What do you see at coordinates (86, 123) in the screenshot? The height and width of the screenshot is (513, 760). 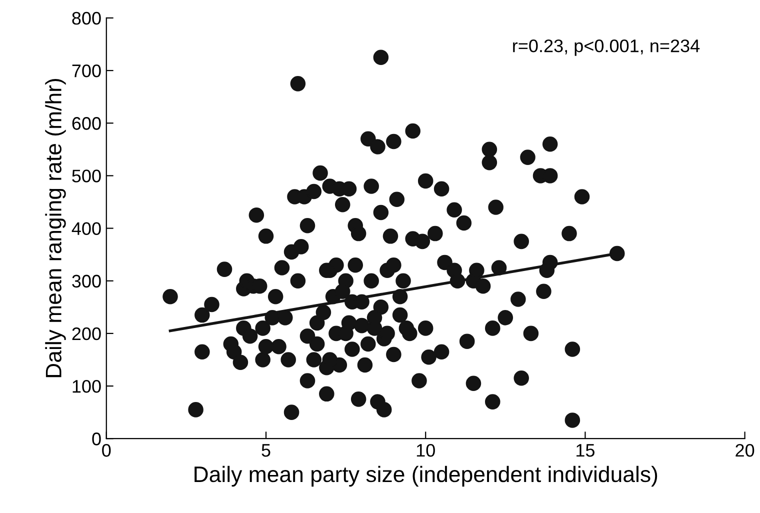 I see `y-tick-label: 600` at bounding box center [86, 123].